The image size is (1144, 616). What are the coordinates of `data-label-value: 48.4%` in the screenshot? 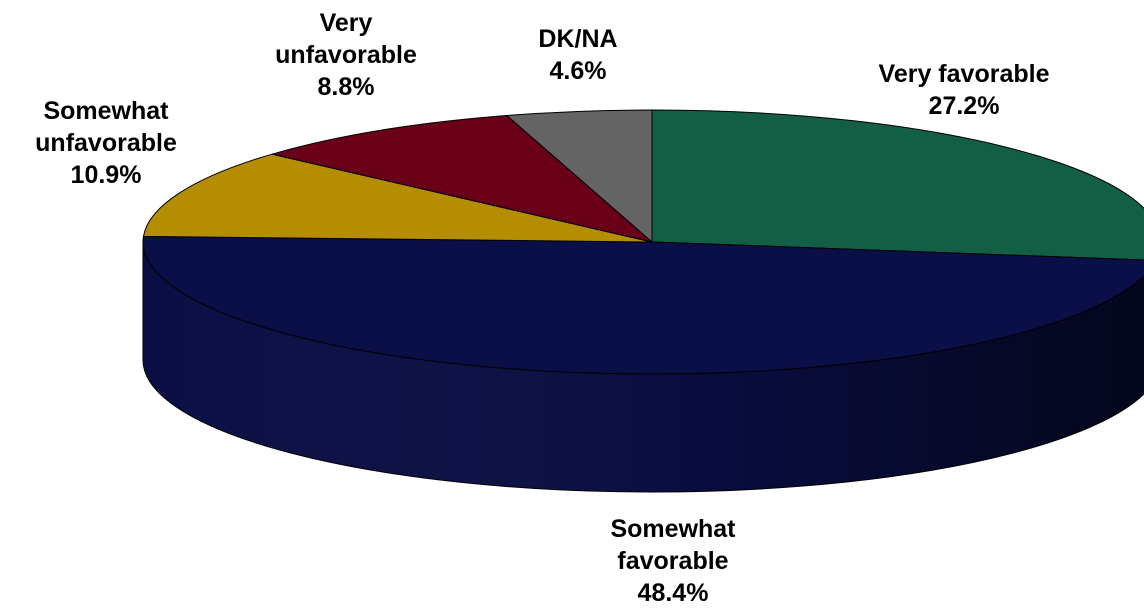 It's located at (673, 593).